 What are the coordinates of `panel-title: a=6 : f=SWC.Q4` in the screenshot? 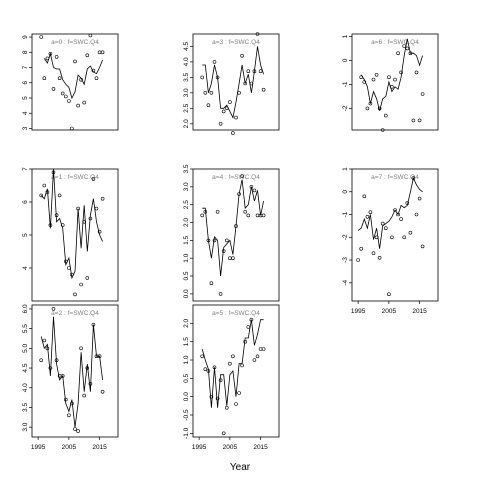 It's located at (395, 42).